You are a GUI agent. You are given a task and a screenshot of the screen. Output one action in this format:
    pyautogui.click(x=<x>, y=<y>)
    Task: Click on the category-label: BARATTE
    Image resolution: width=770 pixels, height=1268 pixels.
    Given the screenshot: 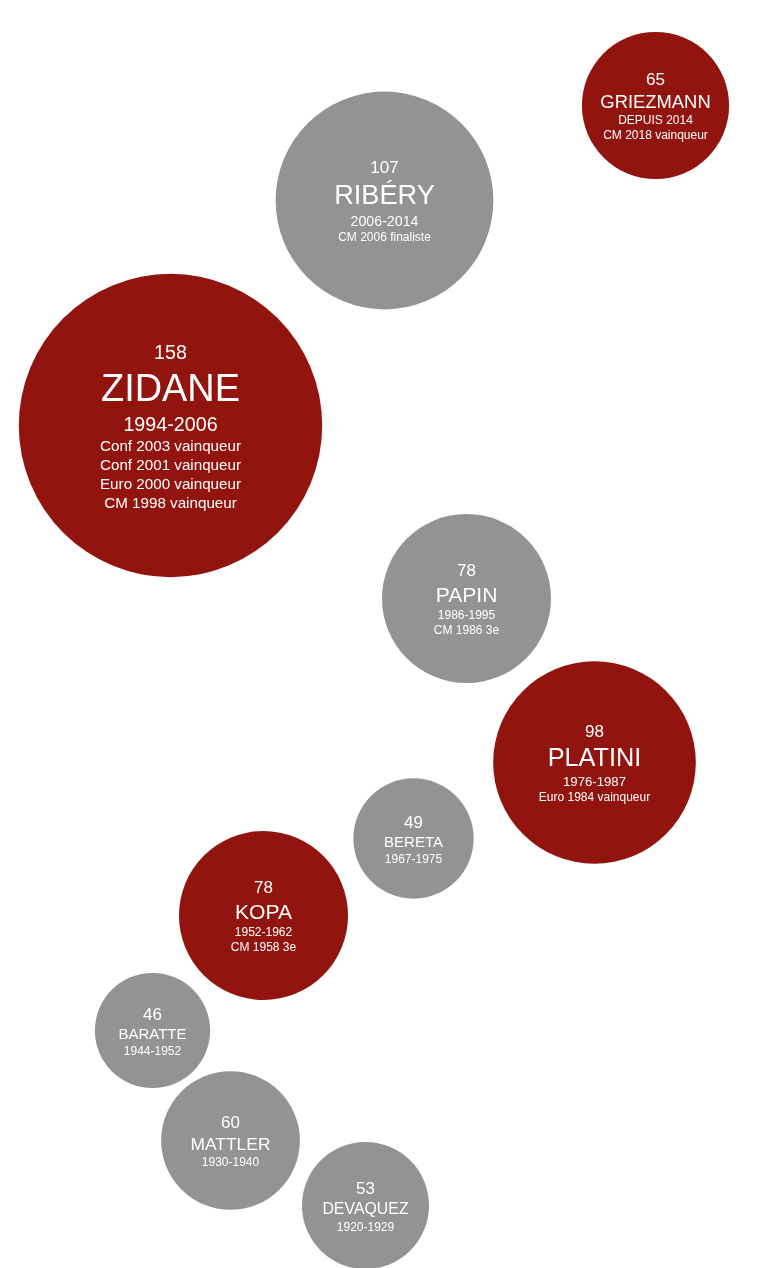 What is the action you would take?
    pyautogui.click(x=152, y=1034)
    